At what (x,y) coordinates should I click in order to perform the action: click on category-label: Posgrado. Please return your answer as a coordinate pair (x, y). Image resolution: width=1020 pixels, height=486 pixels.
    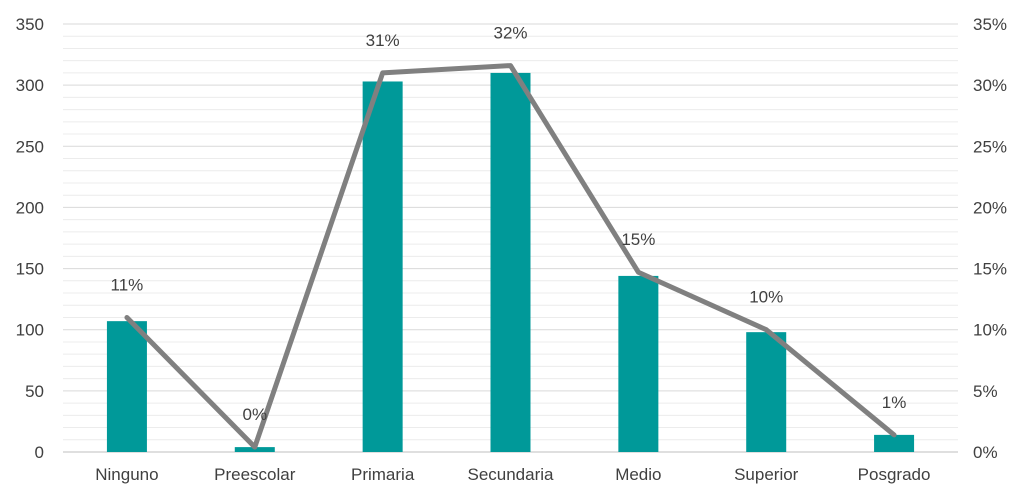
    Looking at the image, I should click on (894, 474).